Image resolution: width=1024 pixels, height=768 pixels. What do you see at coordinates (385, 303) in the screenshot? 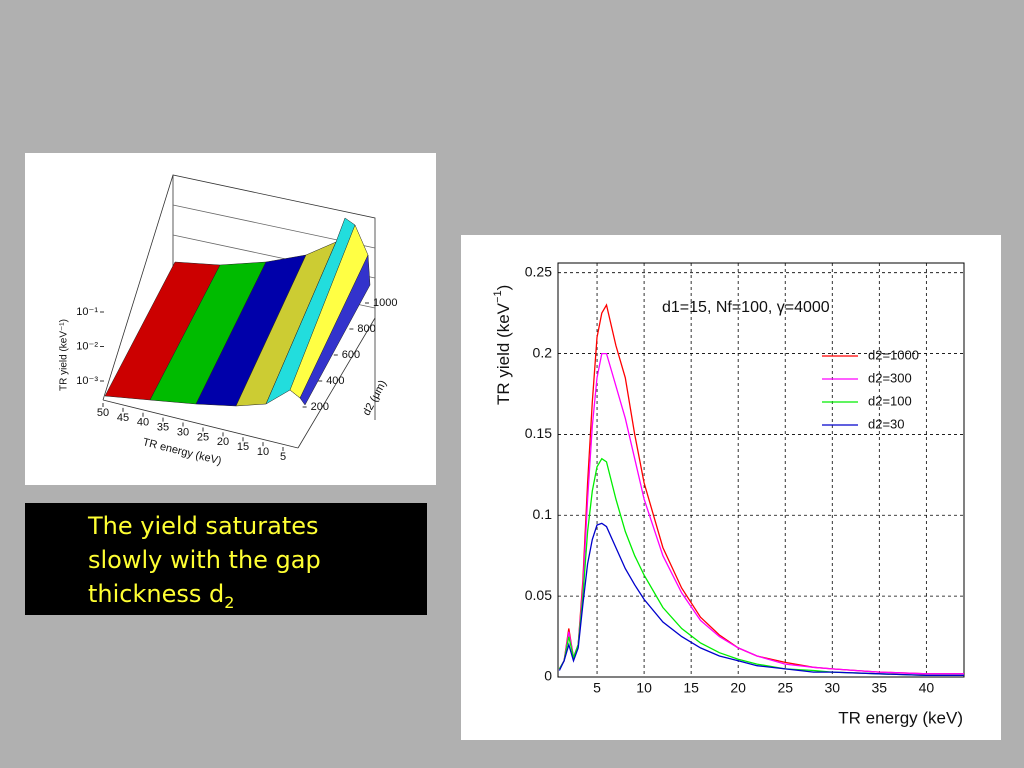
I see `y-tick-label: 1000` at bounding box center [385, 303].